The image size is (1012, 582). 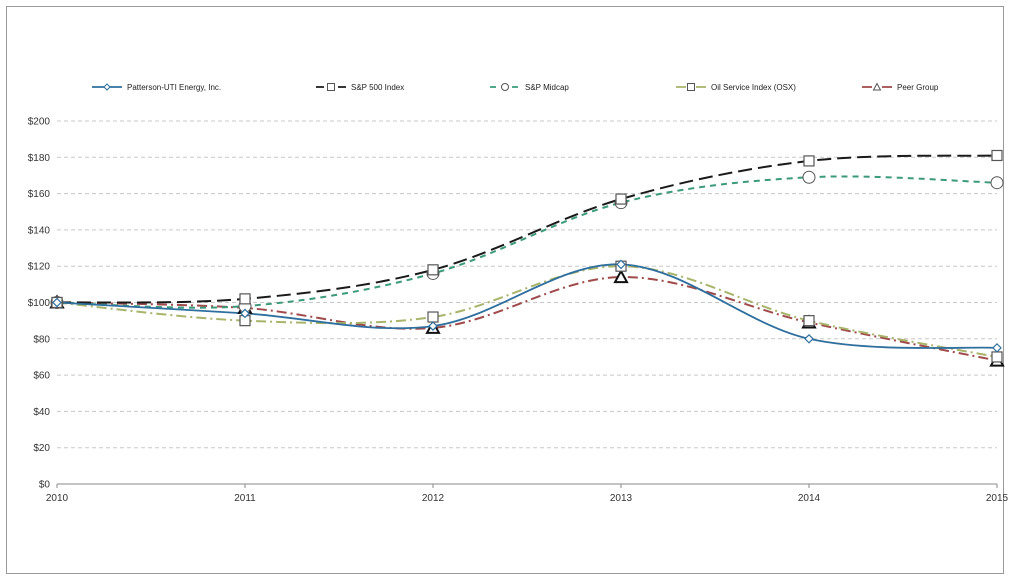 I want to click on legend-label-peer-group: Peer Group, so click(x=918, y=87).